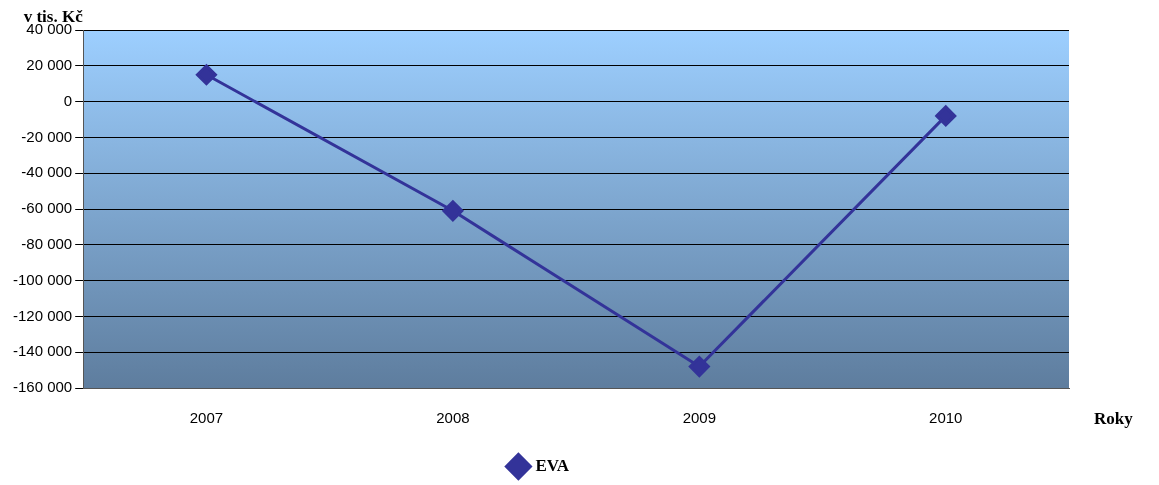 The height and width of the screenshot is (485, 1159). What do you see at coordinates (47, 136) in the screenshot?
I see `y-tick-label: -20 000` at bounding box center [47, 136].